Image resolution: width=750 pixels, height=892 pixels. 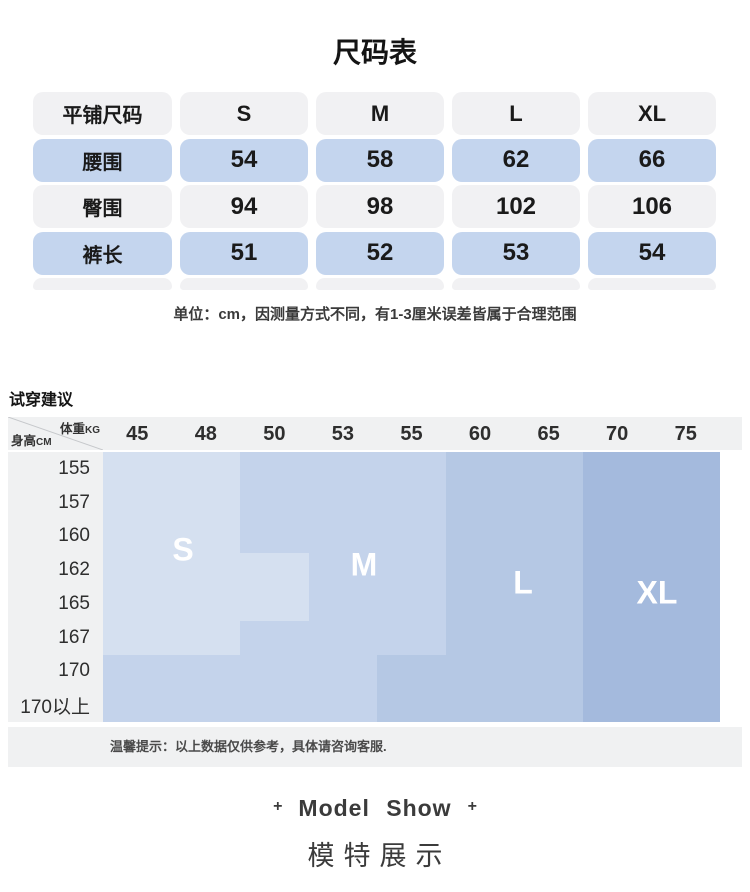 What do you see at coordinates (74, 603) in the screenshot?
I see `height-tick-label: 165` at bounding box center [74, 603].